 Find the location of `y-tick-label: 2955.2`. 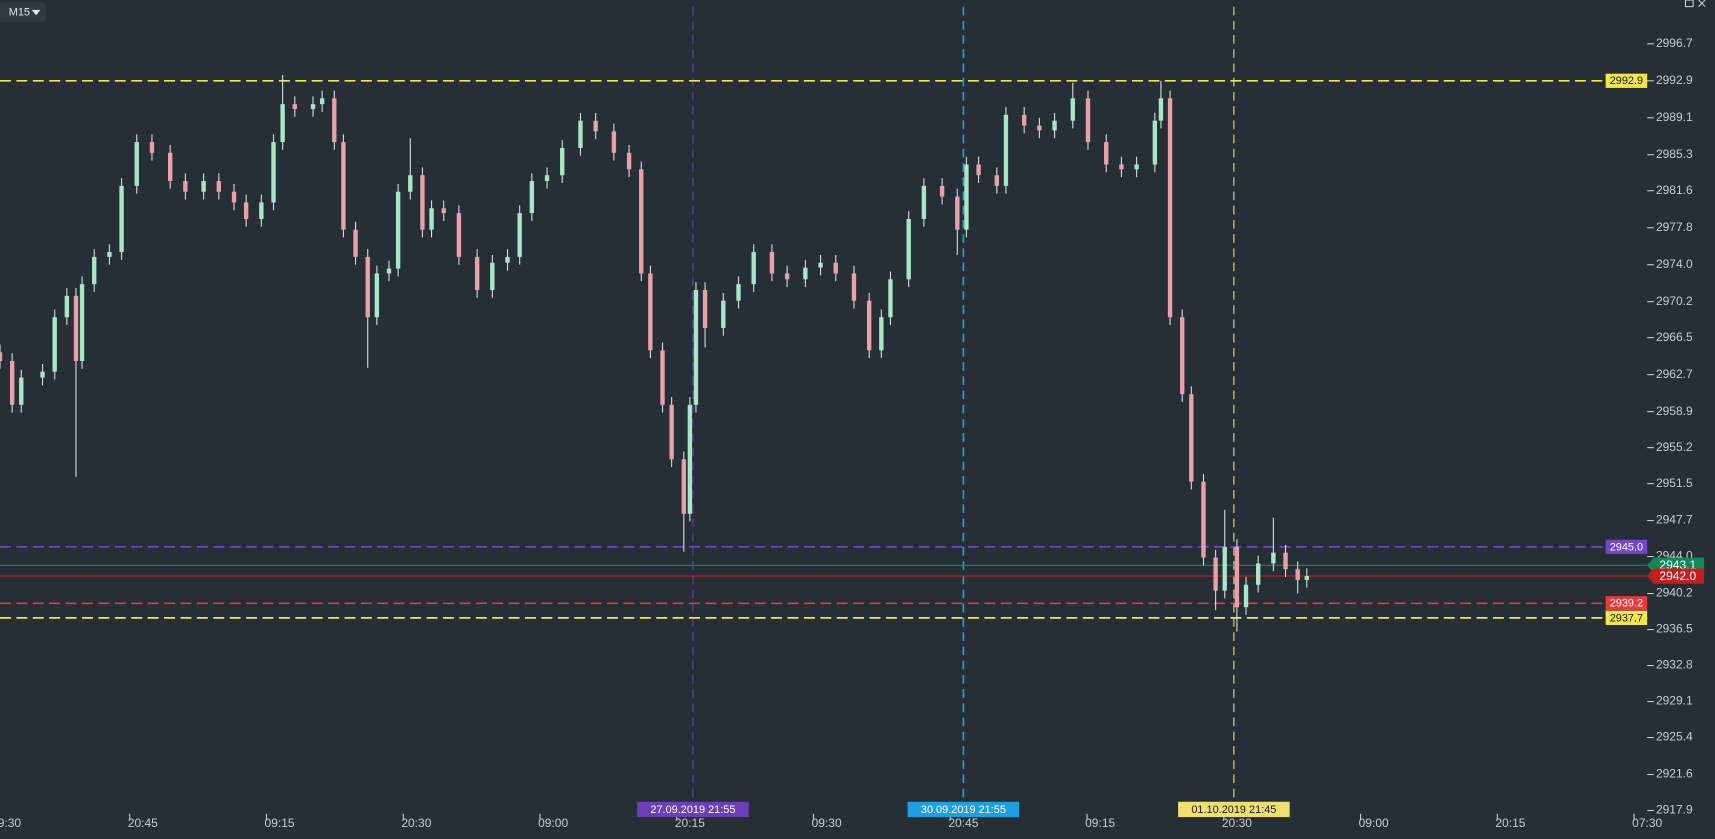

y-tick-label: 2955.2 is located at coordinates (1674, 447).